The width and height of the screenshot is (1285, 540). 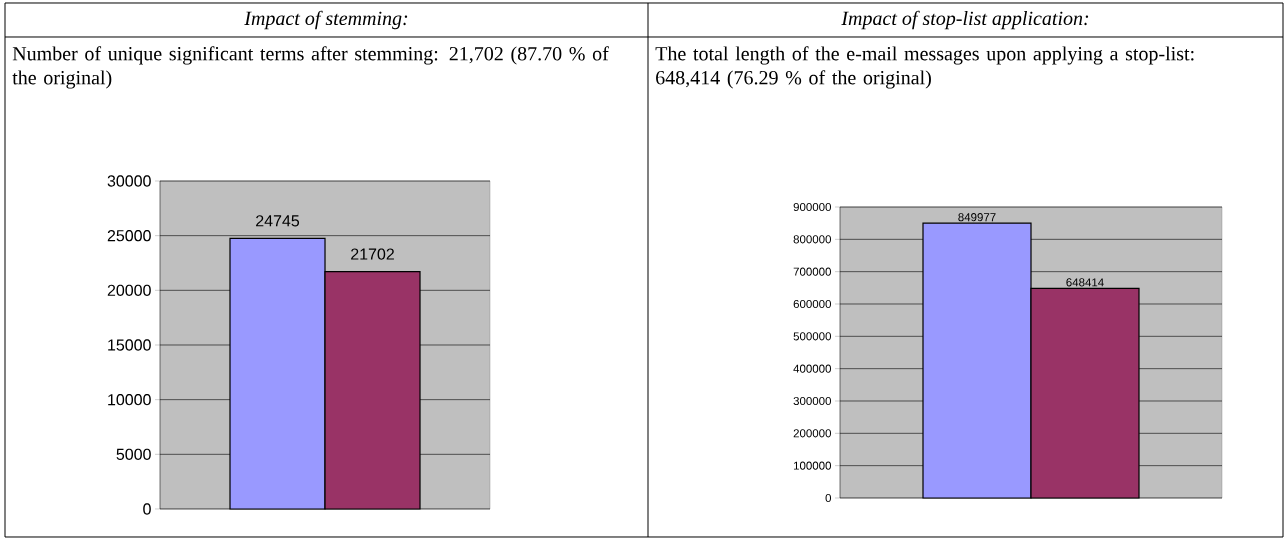 I want to click on data-label: 24745, so click(x=278, y=221).